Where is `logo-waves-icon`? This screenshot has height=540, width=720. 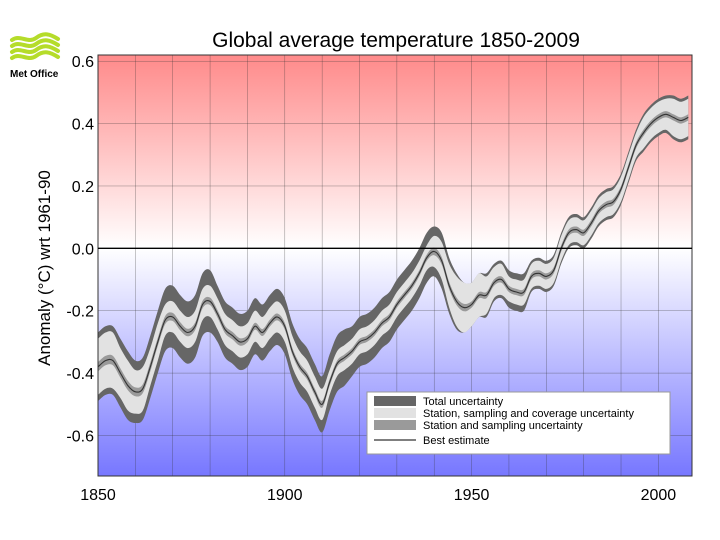
logo-waves-icon is located at coordinates (35, 46).